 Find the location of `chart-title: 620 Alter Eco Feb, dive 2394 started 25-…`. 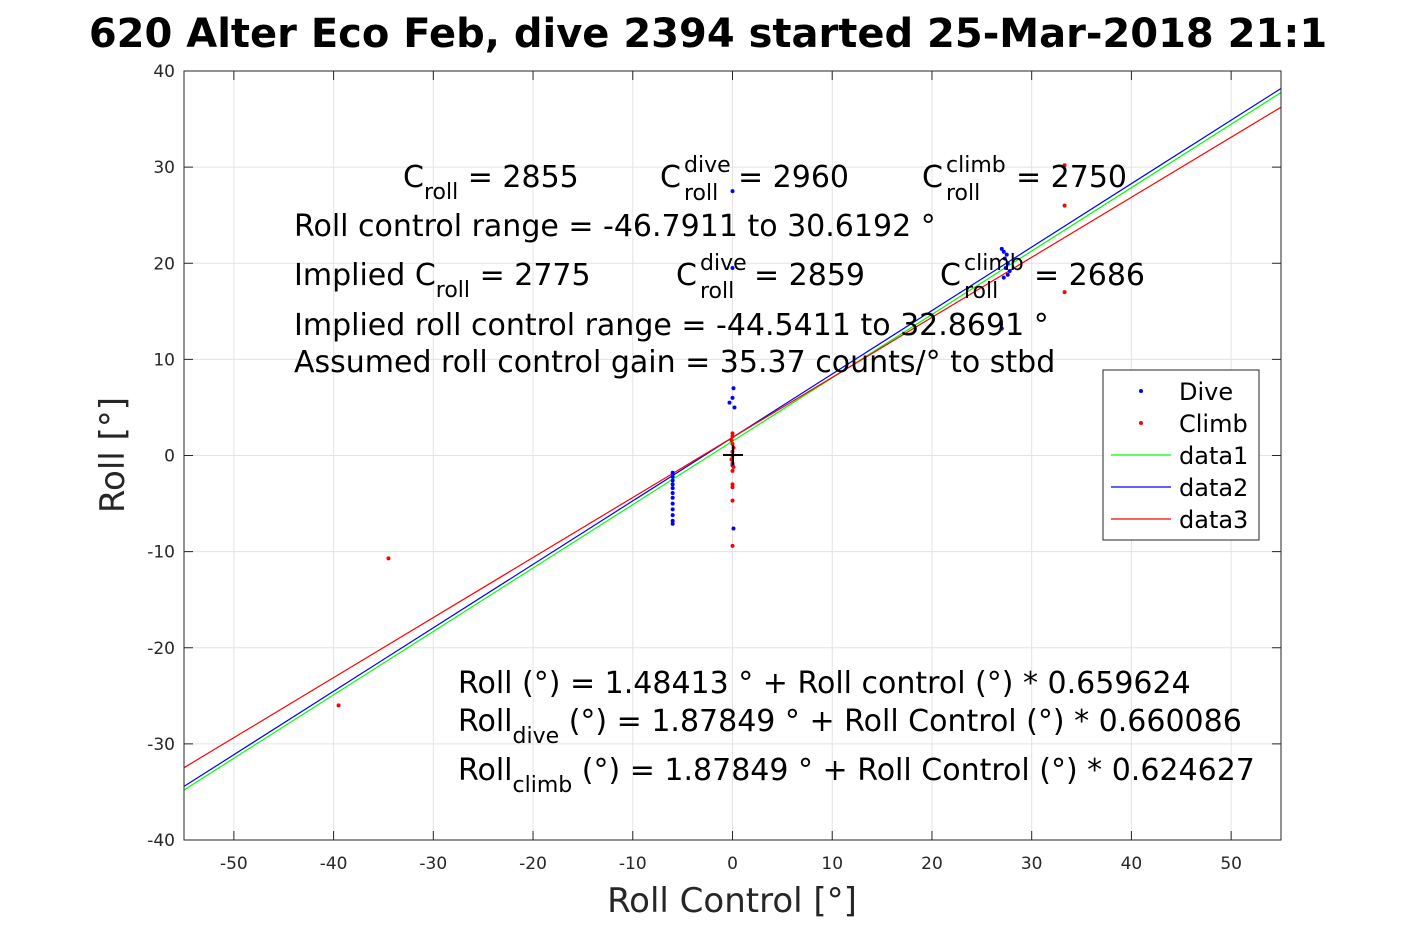

chart-title: 620 Alter Eco Feb, dive 2394 started 25-… is located at coordinates (708, 34).